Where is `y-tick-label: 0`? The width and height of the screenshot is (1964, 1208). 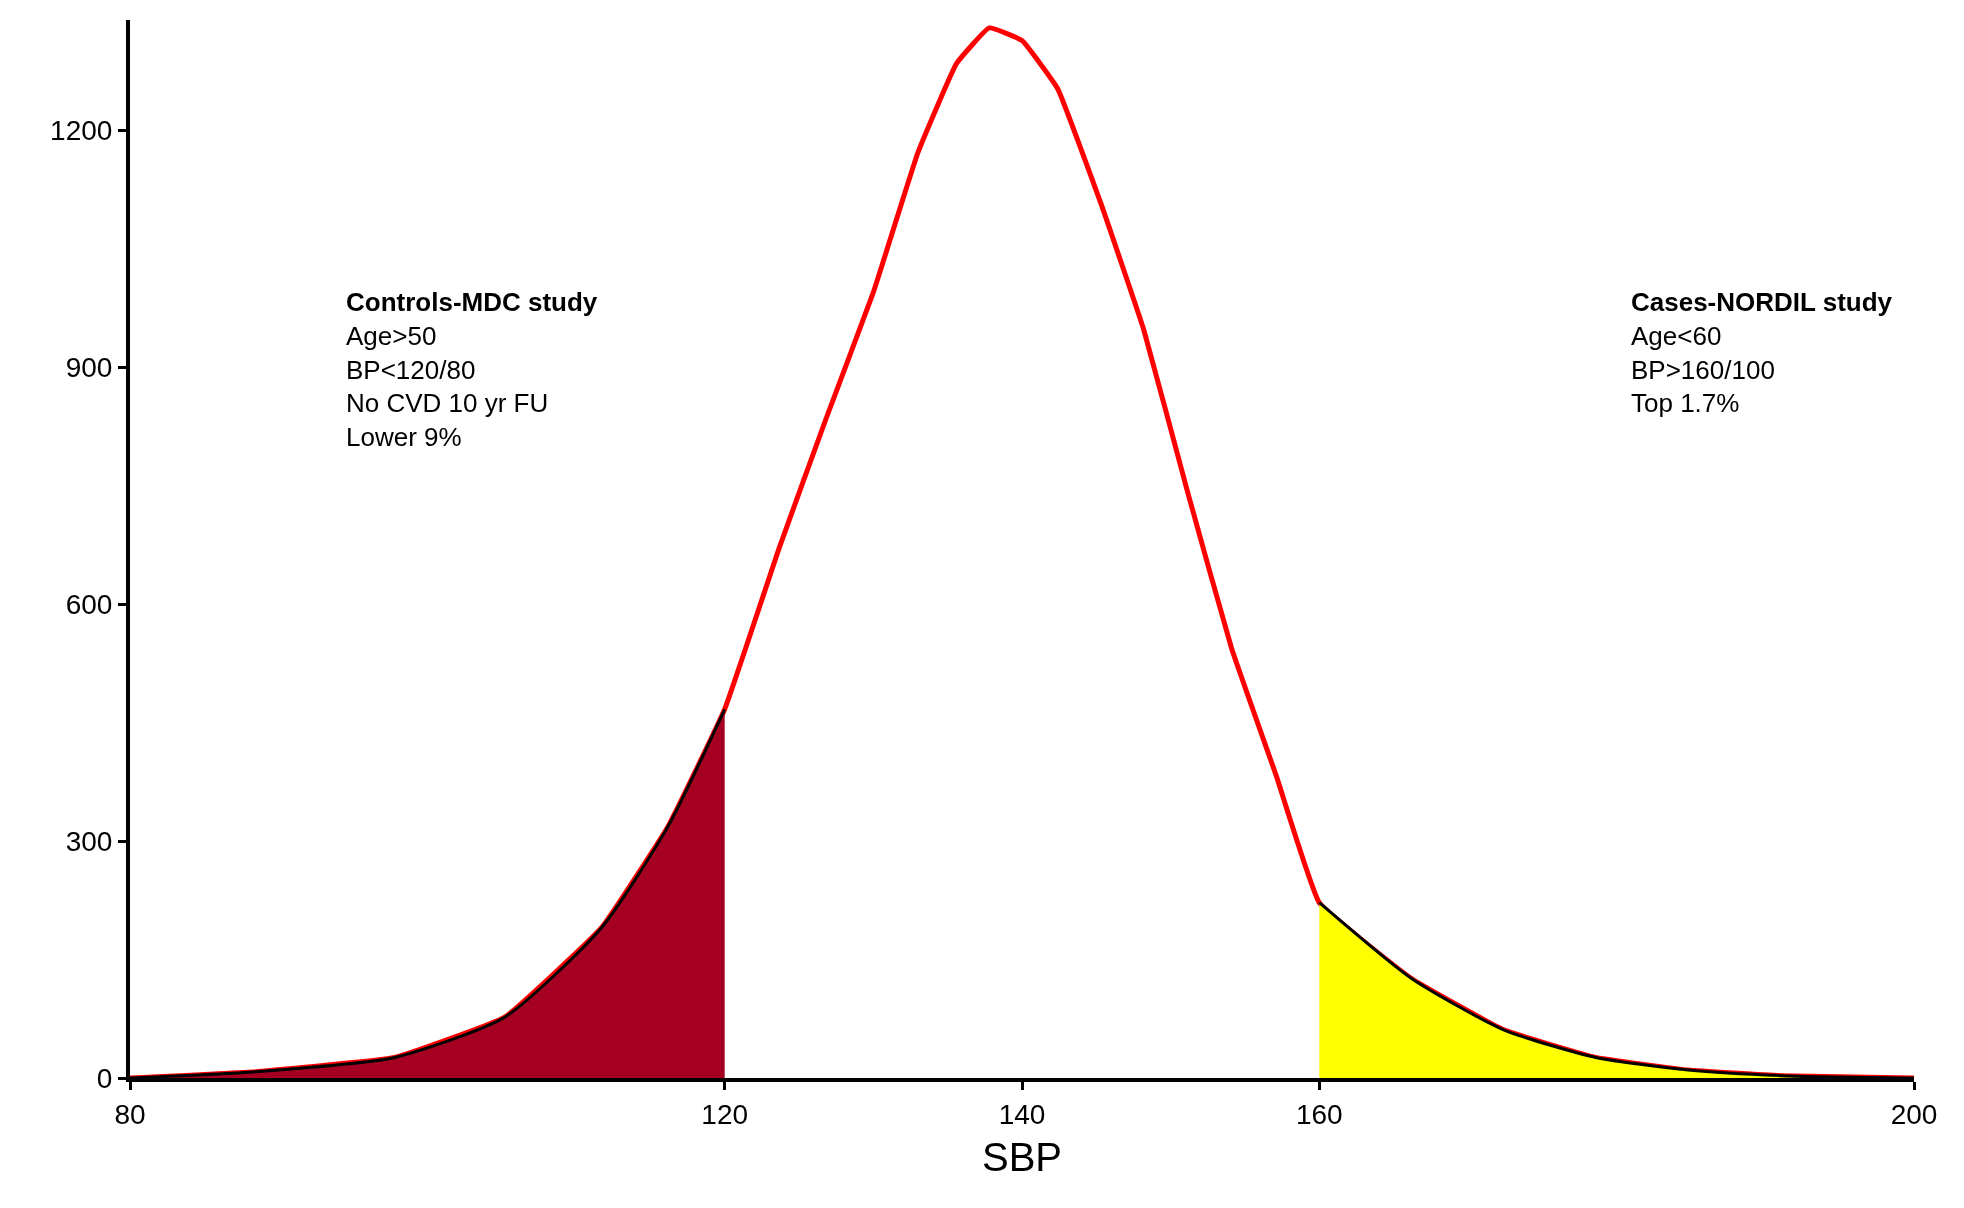
y-tick-label: 0 is located at coordinates (104, 1078).